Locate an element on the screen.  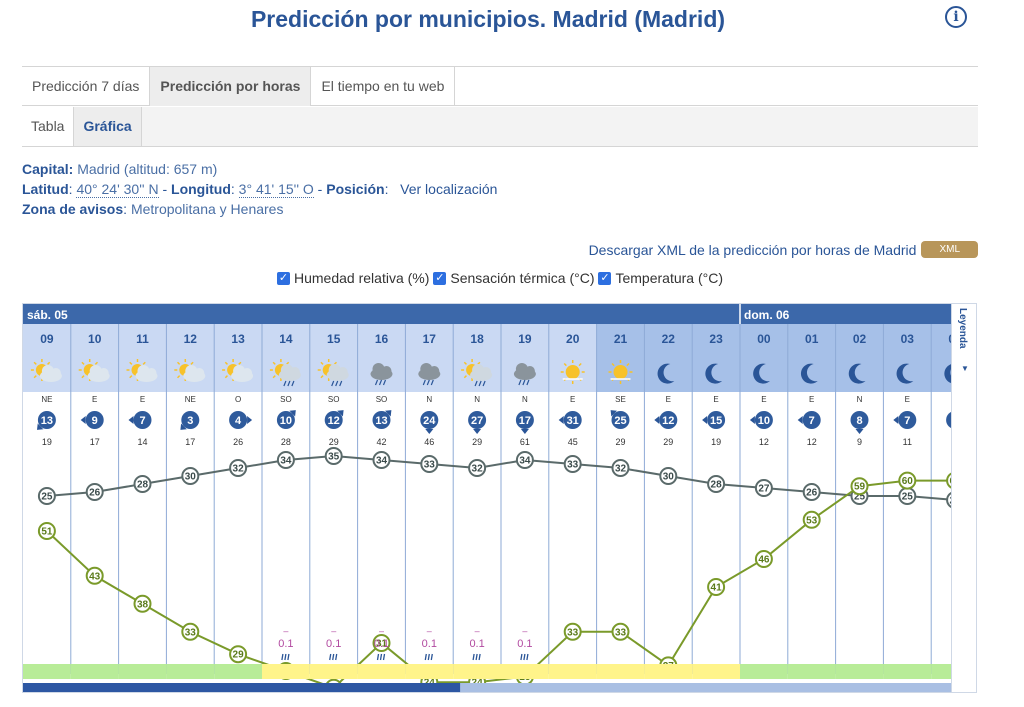
wind-direction-label: N is located at coordinates (860, 399).